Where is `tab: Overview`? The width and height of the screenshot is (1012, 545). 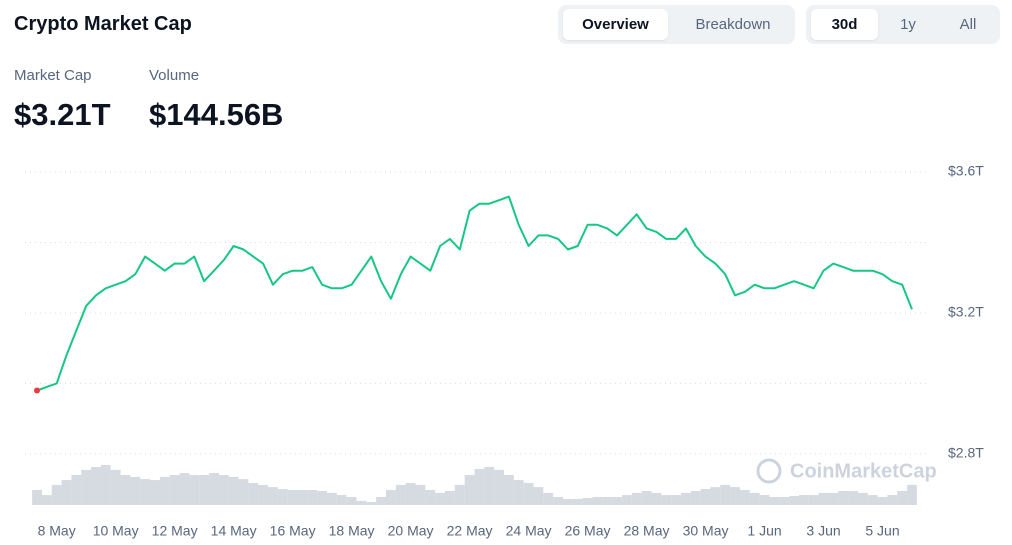 tab: Overview is located at coordinates (615, 24).